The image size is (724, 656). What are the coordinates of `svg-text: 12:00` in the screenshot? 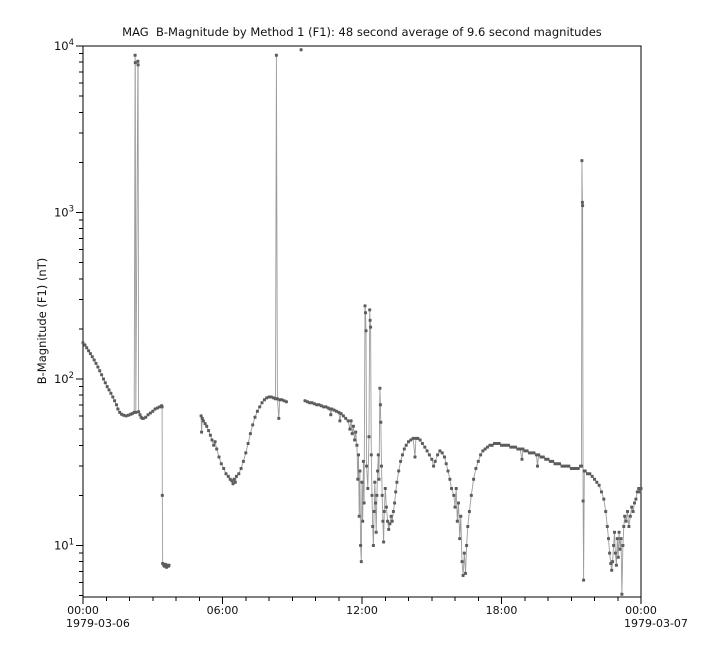 It's located at (362, 610).